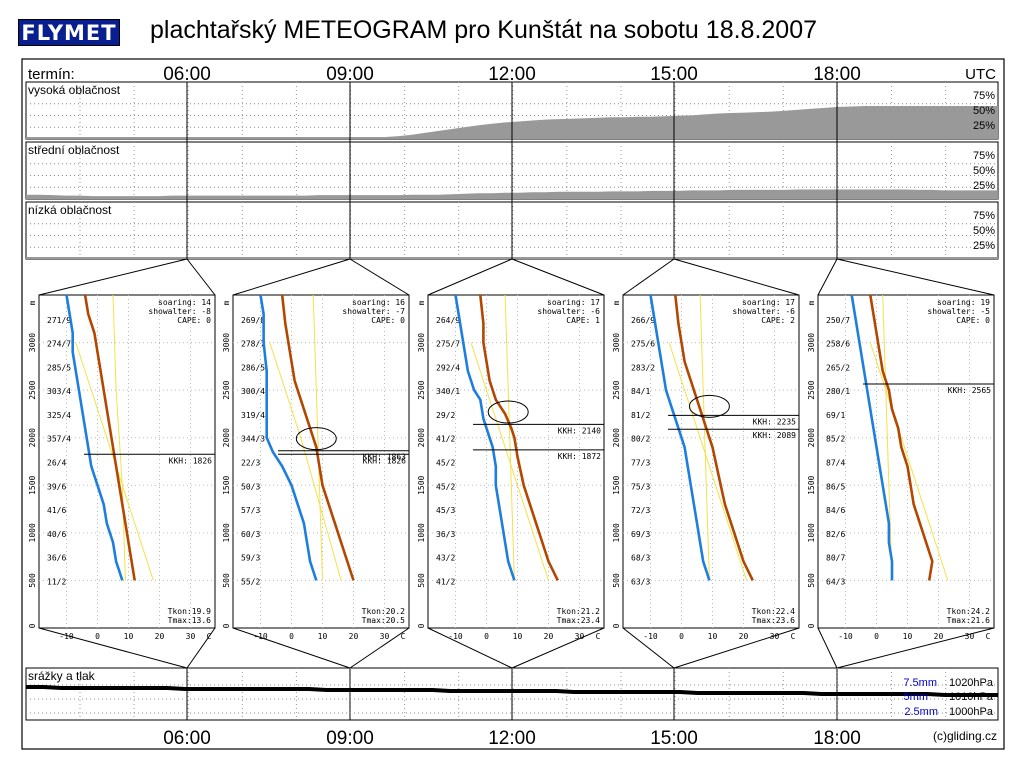  I want to click on wind-label: 22/3, so click(250, 463).